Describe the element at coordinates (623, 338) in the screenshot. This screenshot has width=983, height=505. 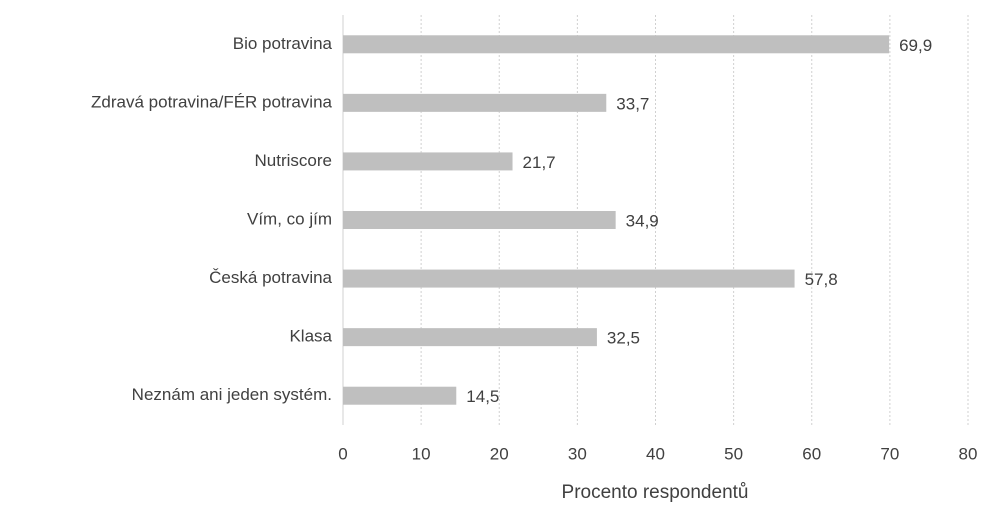
I see `value-label: 32,5` at that location.